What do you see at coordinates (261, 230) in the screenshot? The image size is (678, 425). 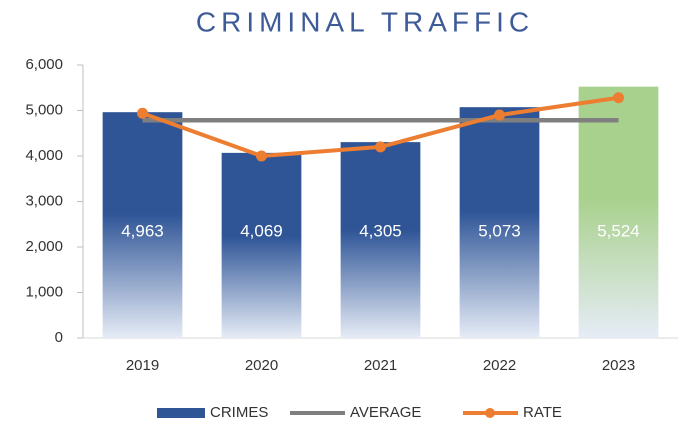 I see `data-label: 4,069` at bounding box center [261, 230].